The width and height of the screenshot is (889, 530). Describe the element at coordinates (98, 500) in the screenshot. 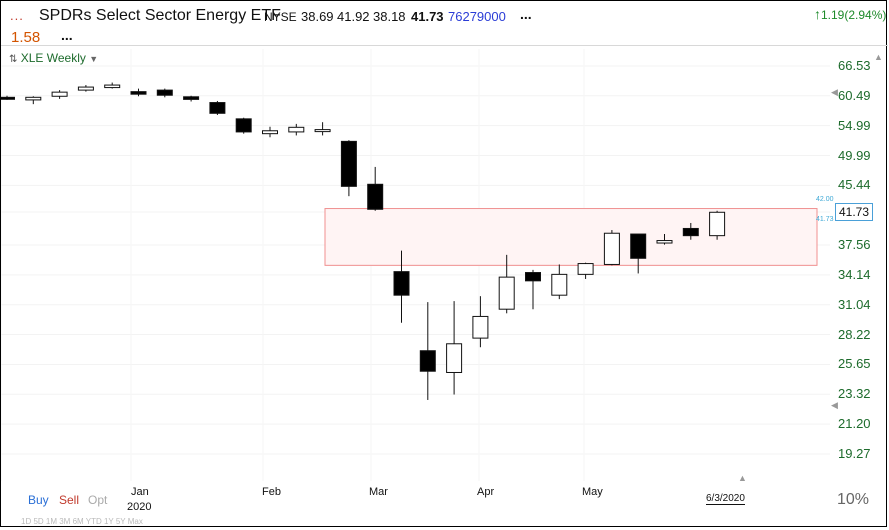

I see `option-button: Opt` at that location.